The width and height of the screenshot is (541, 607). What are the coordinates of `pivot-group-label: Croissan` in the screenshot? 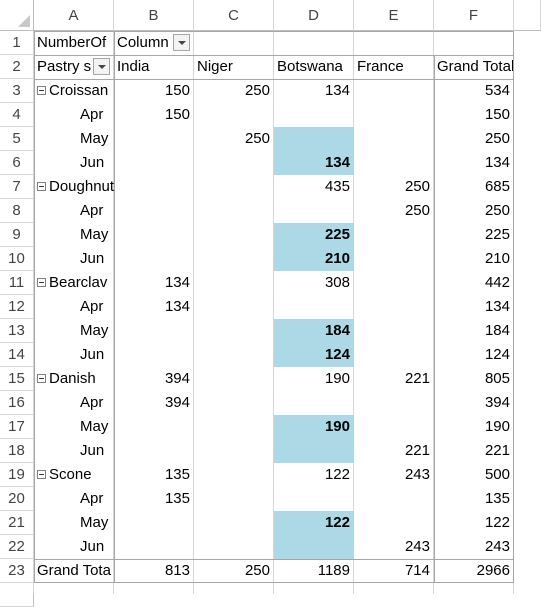 It's located at (74, 91).